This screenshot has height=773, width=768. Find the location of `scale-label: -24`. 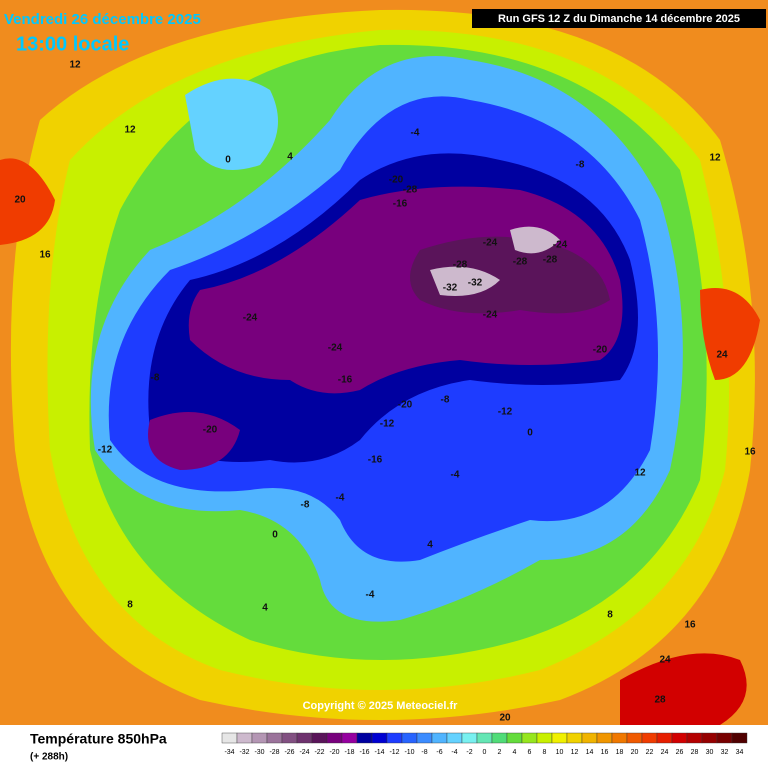

scale-label: -24 is located at coordinates (304, 752).